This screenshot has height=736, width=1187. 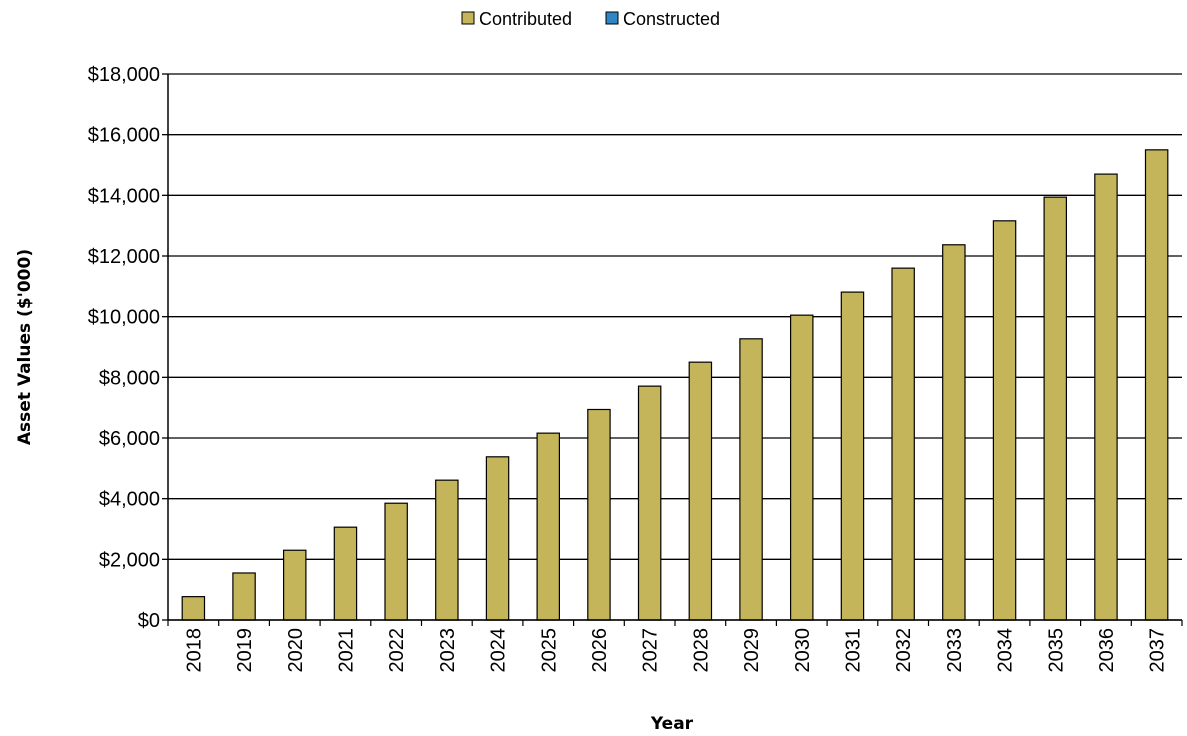 What do you see at coordinates (346, 650) in the screenshot?
I see `x-tick-label: 2021` at bounding box center [346, 650].